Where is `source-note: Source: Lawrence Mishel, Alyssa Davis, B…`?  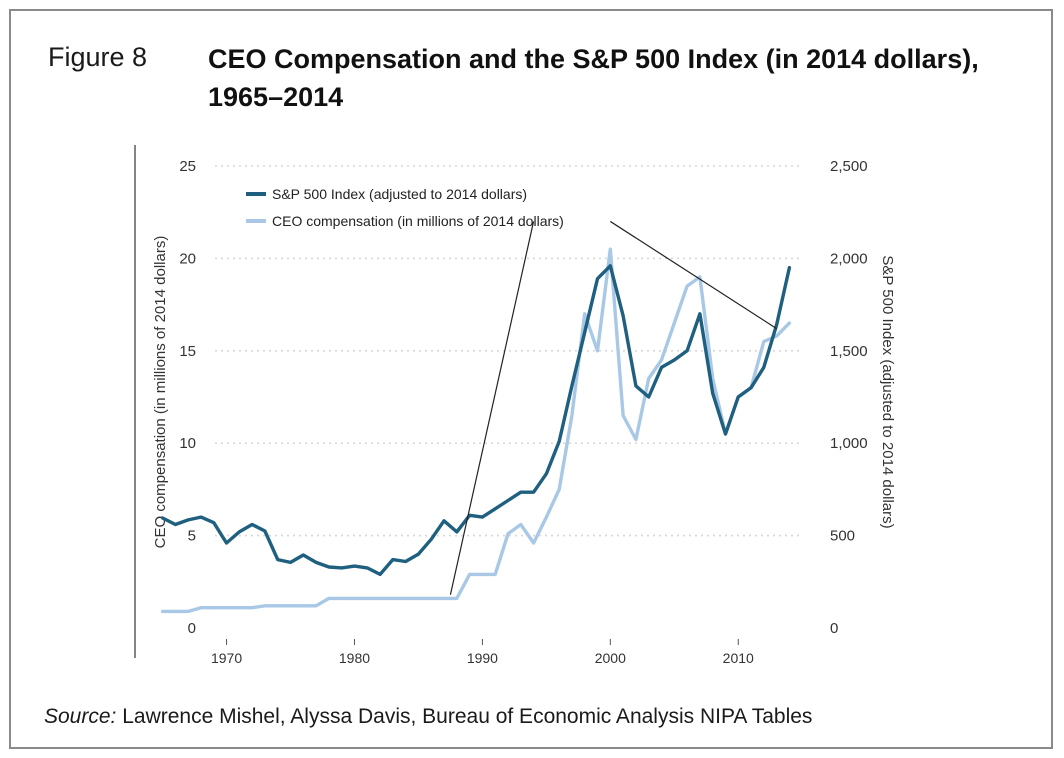
source-note: Source: Lawrence Mishel, Alyssa Davis, B… is located at coordinates (428, 717).